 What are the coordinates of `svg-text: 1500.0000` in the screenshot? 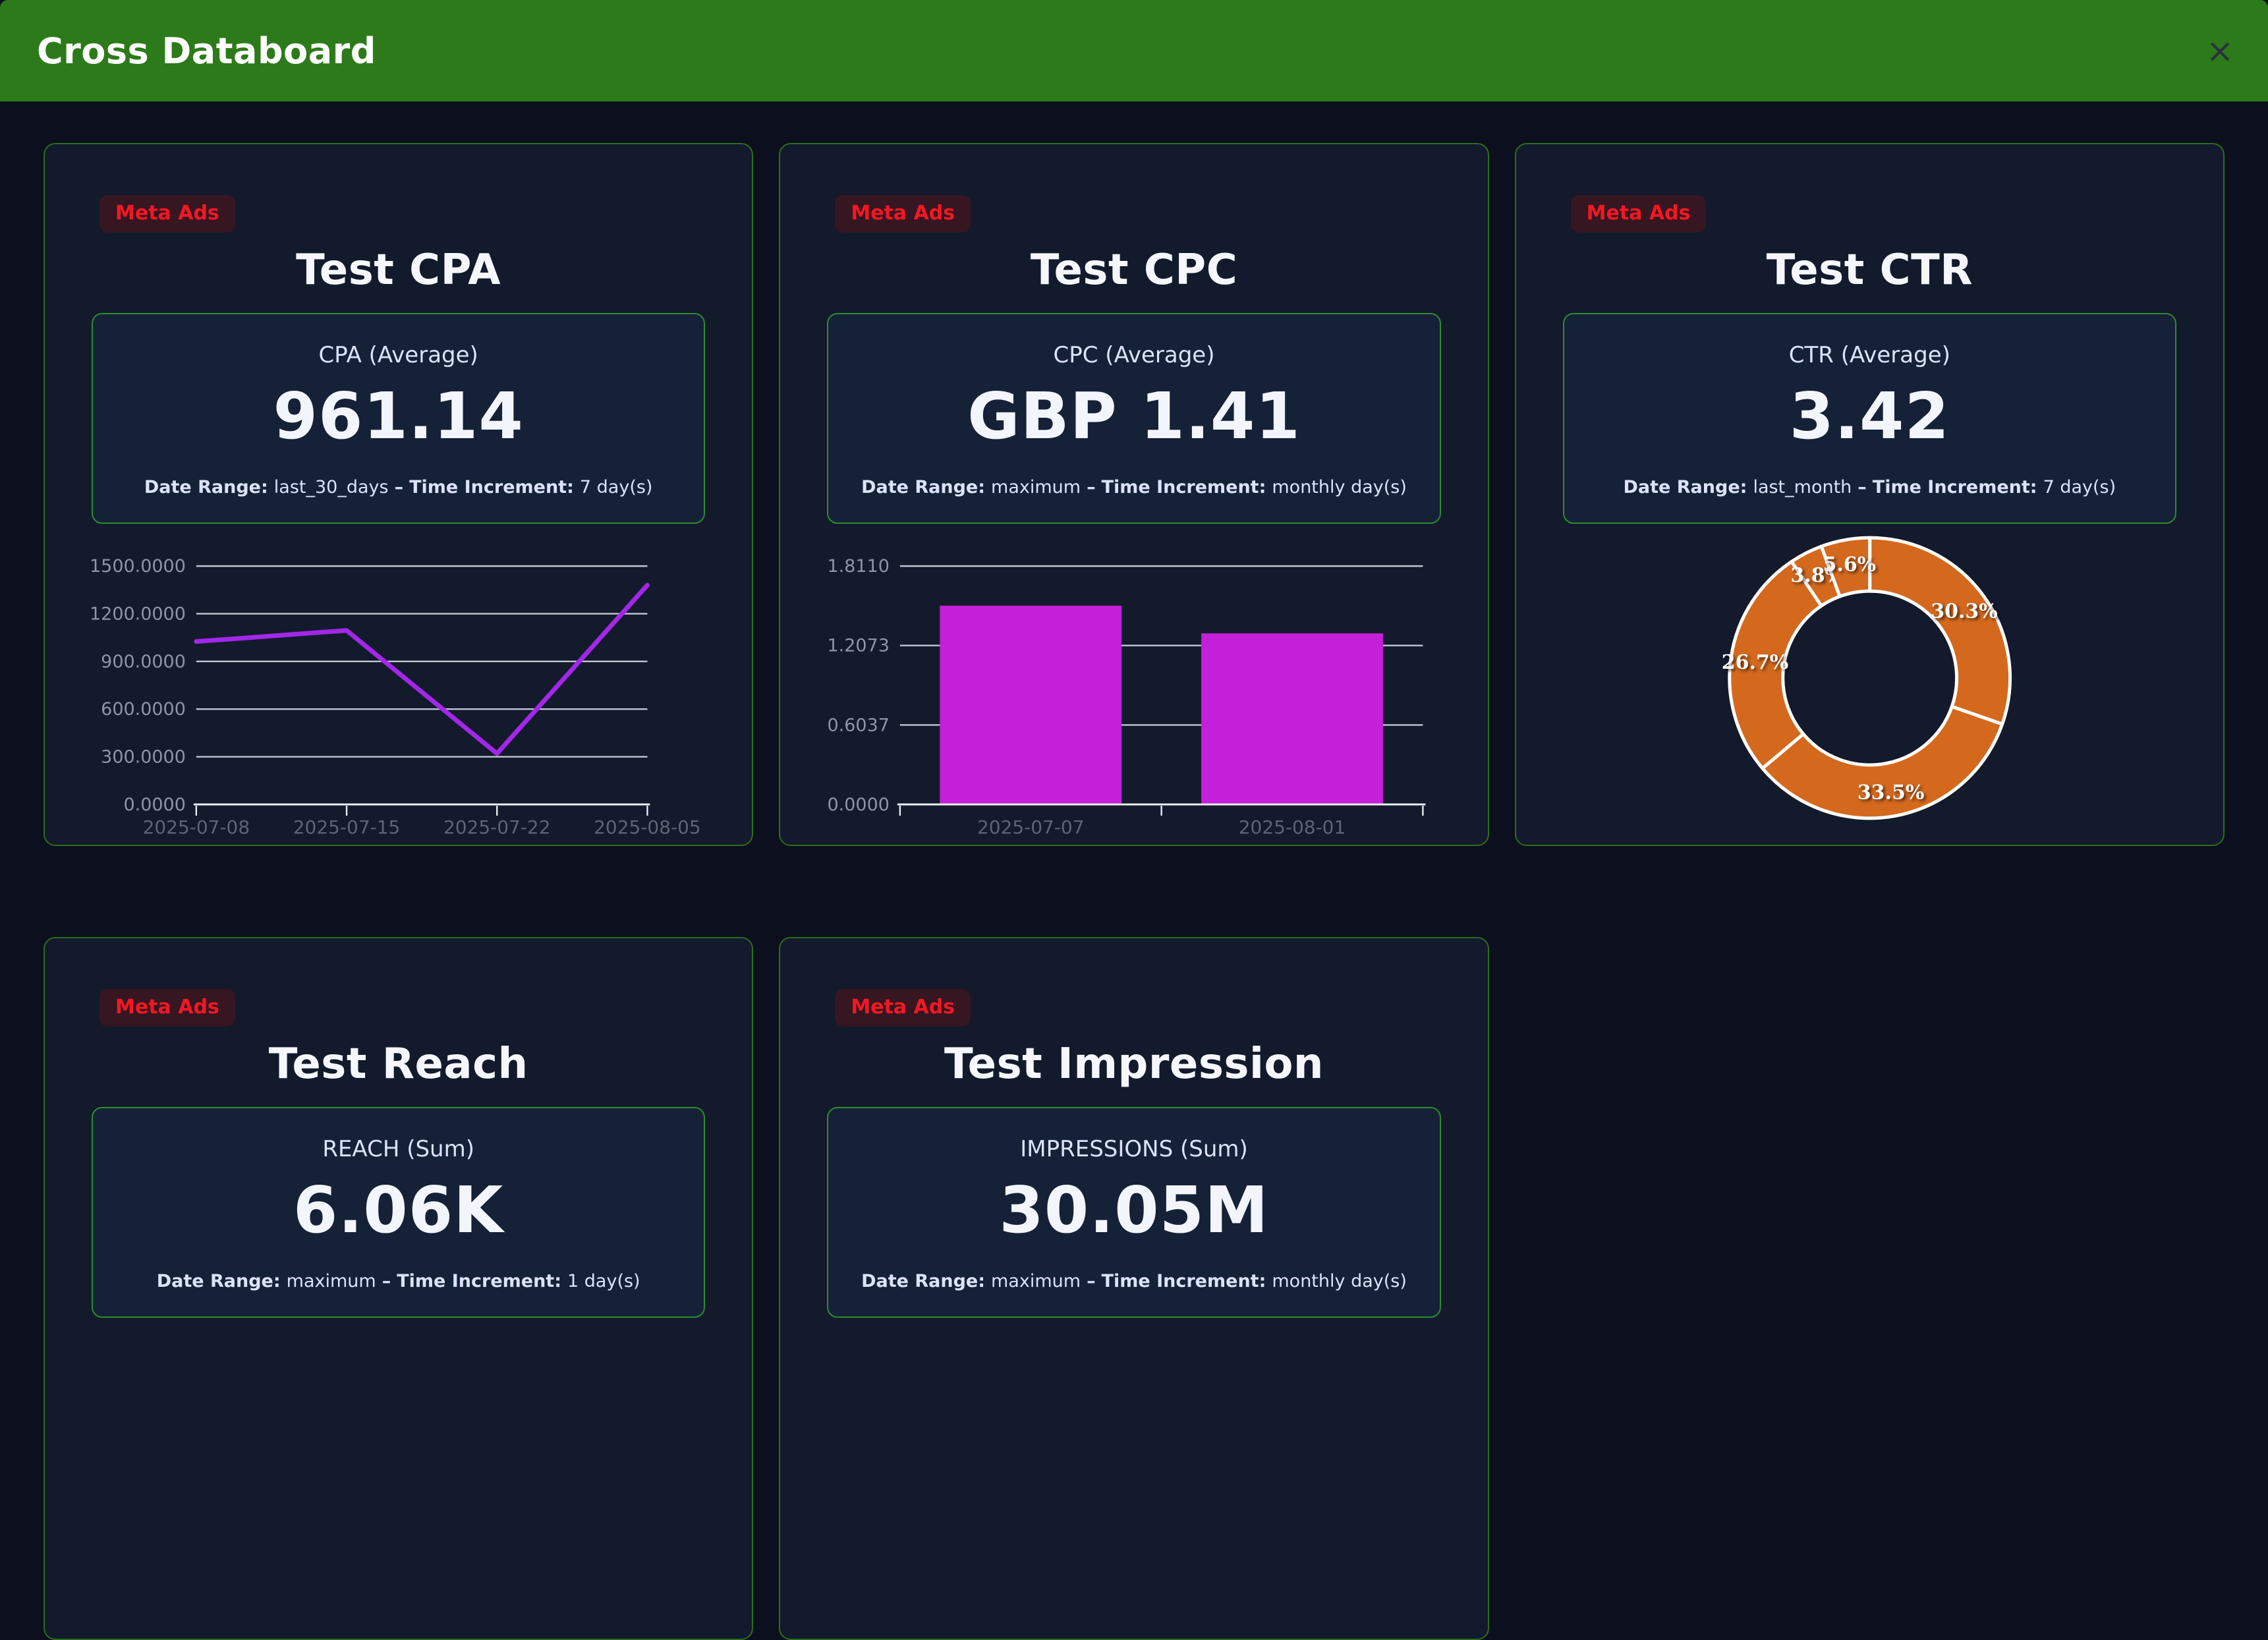 It's located at (138, 566).